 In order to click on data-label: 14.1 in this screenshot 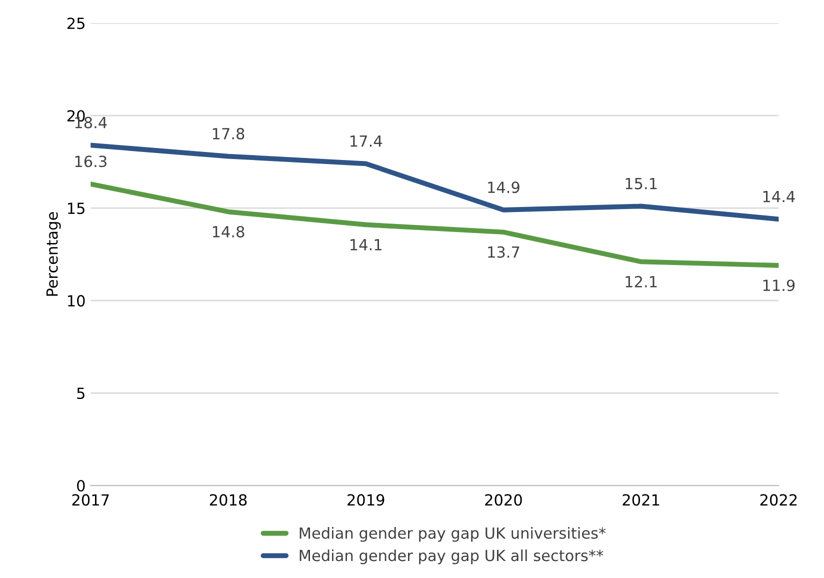, I will do `click(366, 244)`.